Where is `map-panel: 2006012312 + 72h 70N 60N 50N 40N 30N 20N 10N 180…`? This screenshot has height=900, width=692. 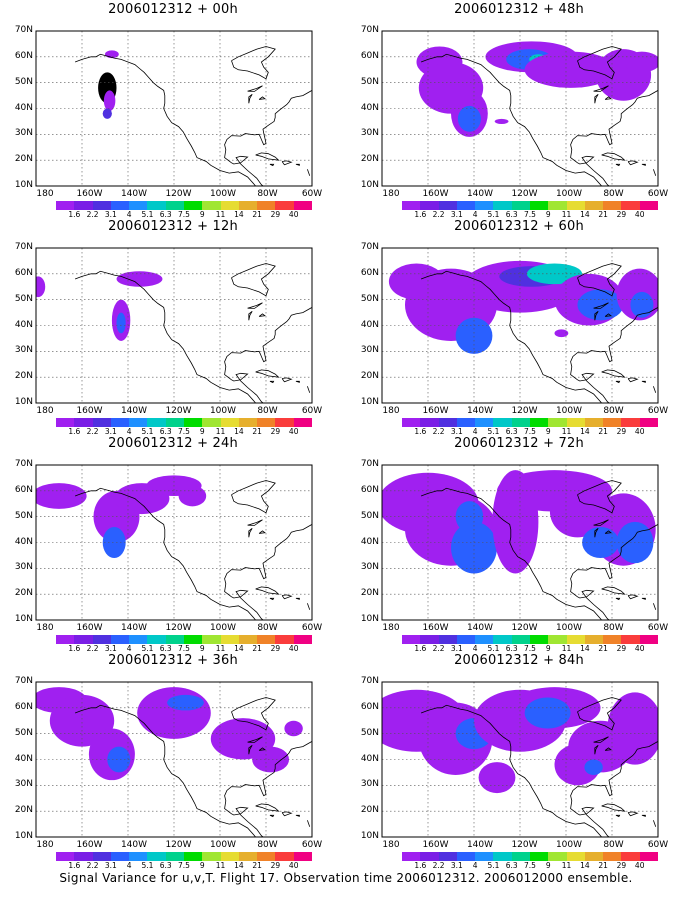
map-panel: 2006012312 + 72h 70N 60N 50N 40N 30N 20N 10N 180… is located at coordinates (519, 543).